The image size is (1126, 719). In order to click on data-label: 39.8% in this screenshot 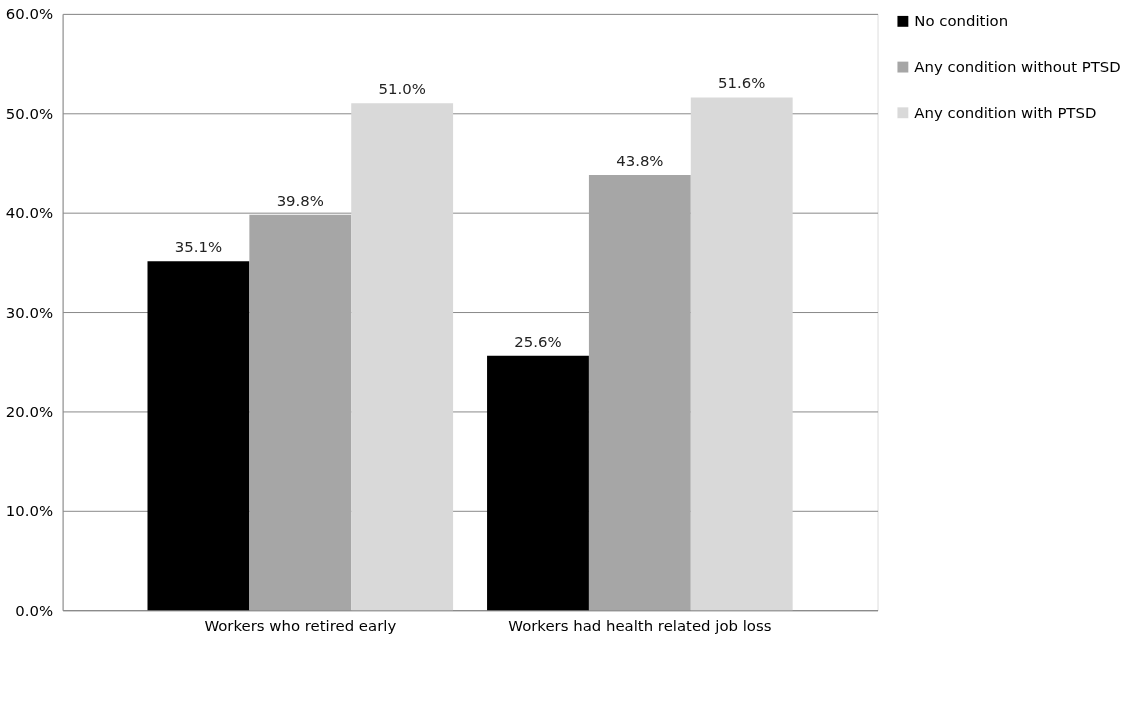, I will do `click(300, 200)`.